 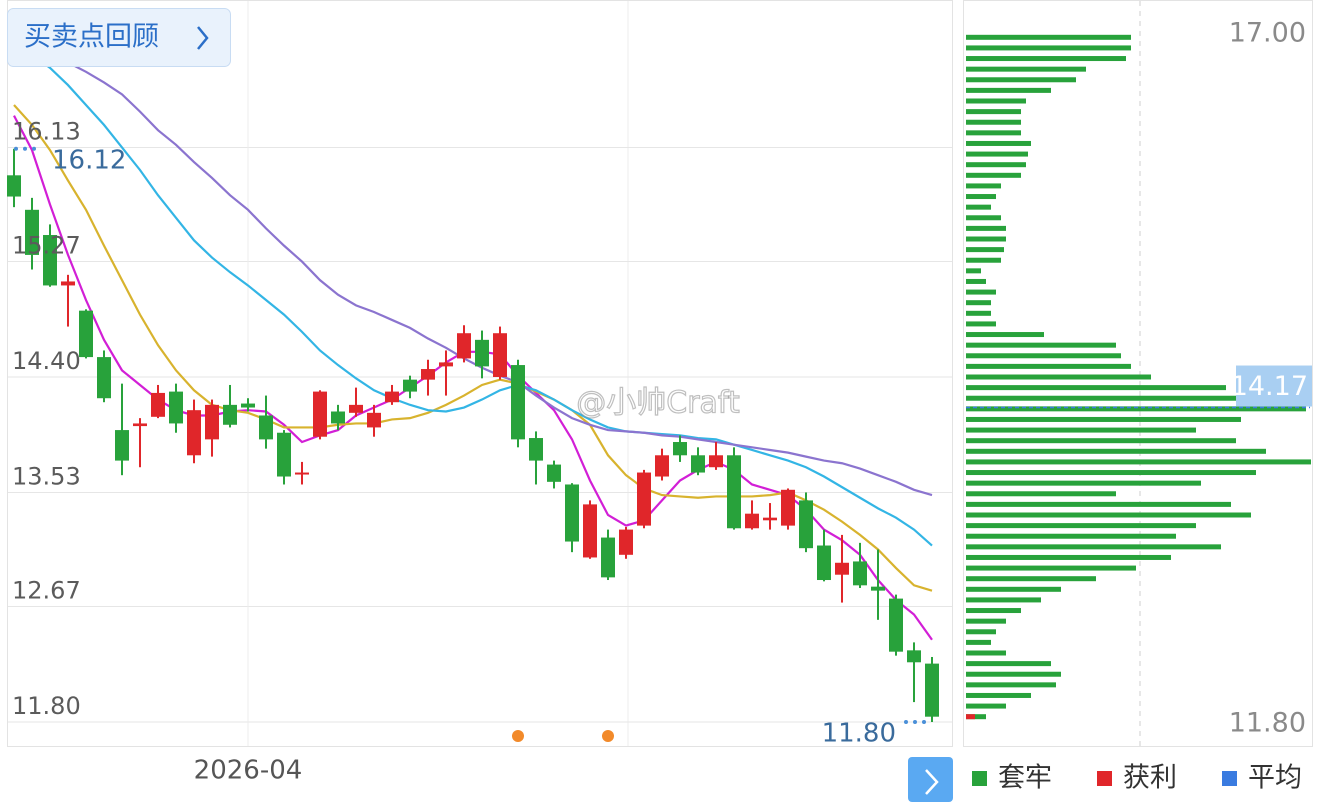 I want to click on y-tick-label: 15.27, so click(x=46, y=246).